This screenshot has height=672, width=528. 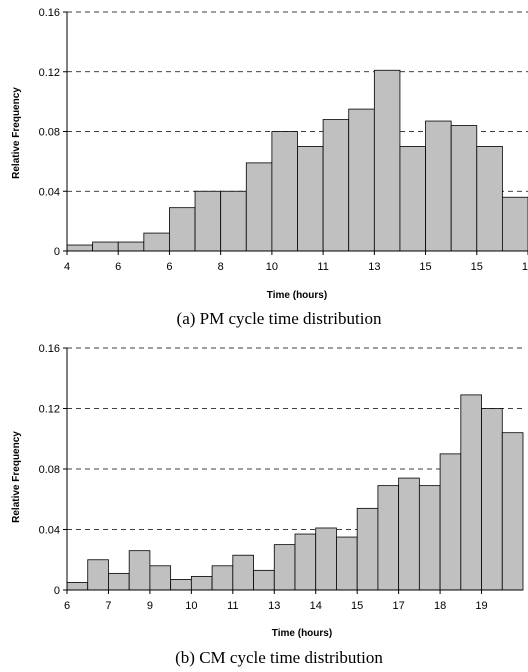 What do you see at coordinates (296, 267) in the screenshot?
I see `x-tick-labels: 466810111315151719` at bounding box center [296, 267].